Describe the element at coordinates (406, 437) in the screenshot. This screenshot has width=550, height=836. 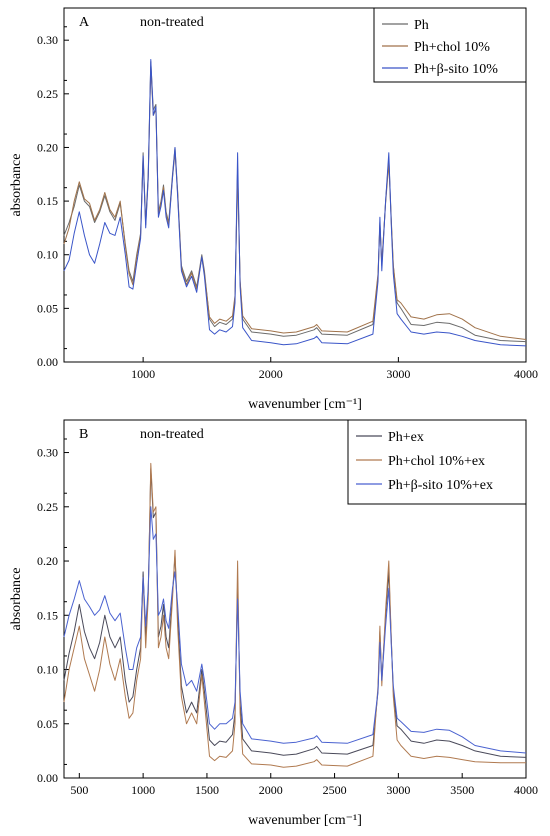
I see `legend-entry: Ph+ex` at that location.